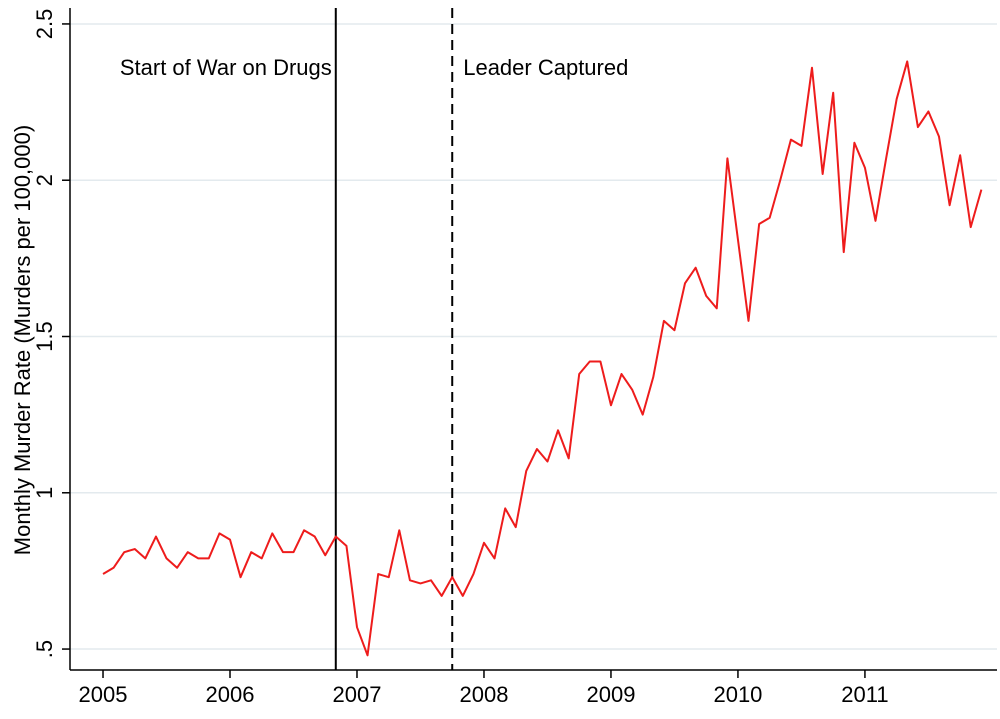 Image resolution: width=1000 pixels, height=719 pixels. I want to click on event-label: Start of War on Drugs, so click(226, 67).